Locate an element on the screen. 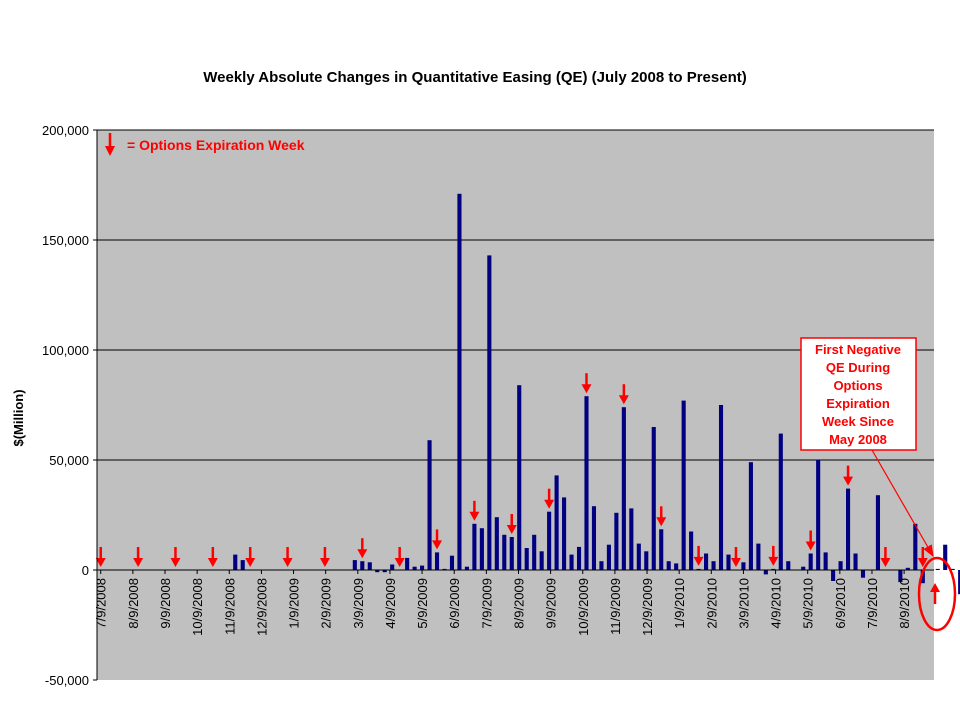 The width and height of the screenshot is (960, 720). x-tick-label: 11/9/2009 is located at coordinates (615, 606).